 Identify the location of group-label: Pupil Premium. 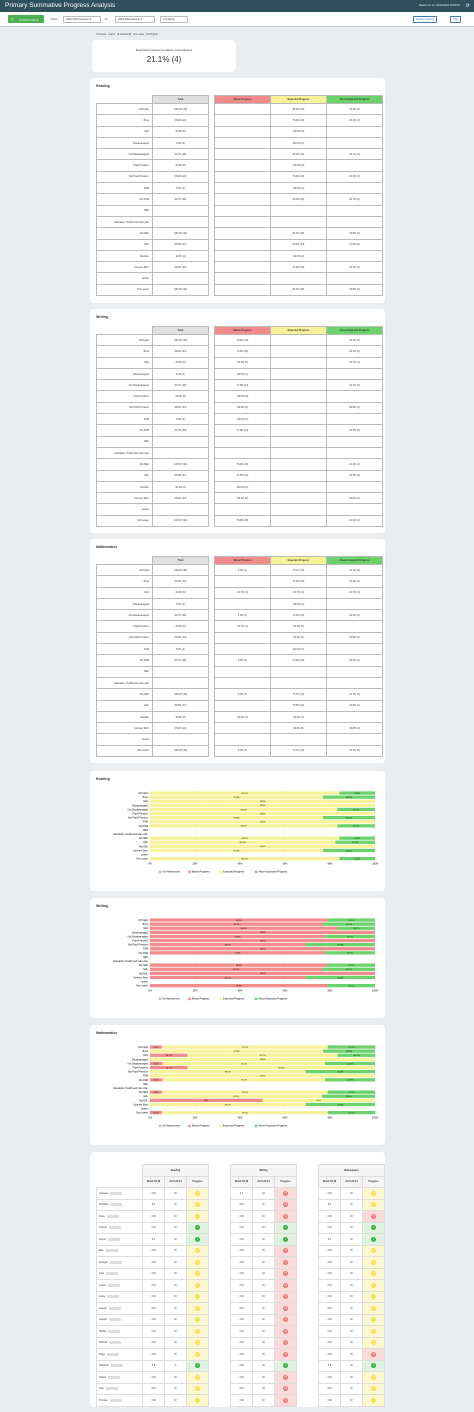
(124, 626).